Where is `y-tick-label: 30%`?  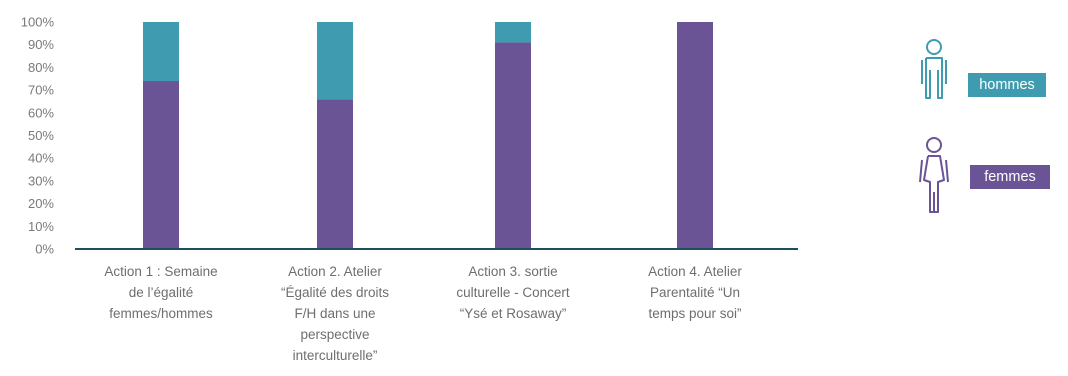 y-tick-label: 30% is located at coordinates (41, 180).